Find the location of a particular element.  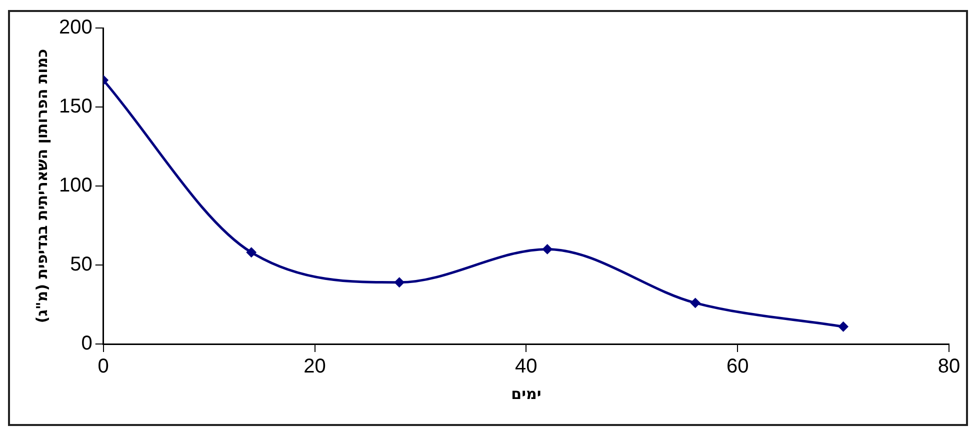

y-tick-label: 200 is located at coordinates (75, 27).